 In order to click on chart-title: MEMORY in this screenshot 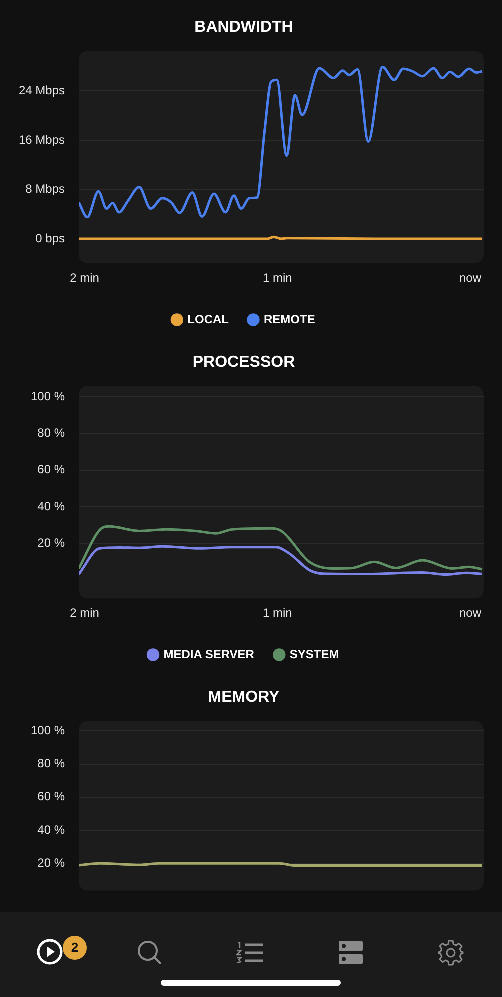, I will do `click(244, 697)`.